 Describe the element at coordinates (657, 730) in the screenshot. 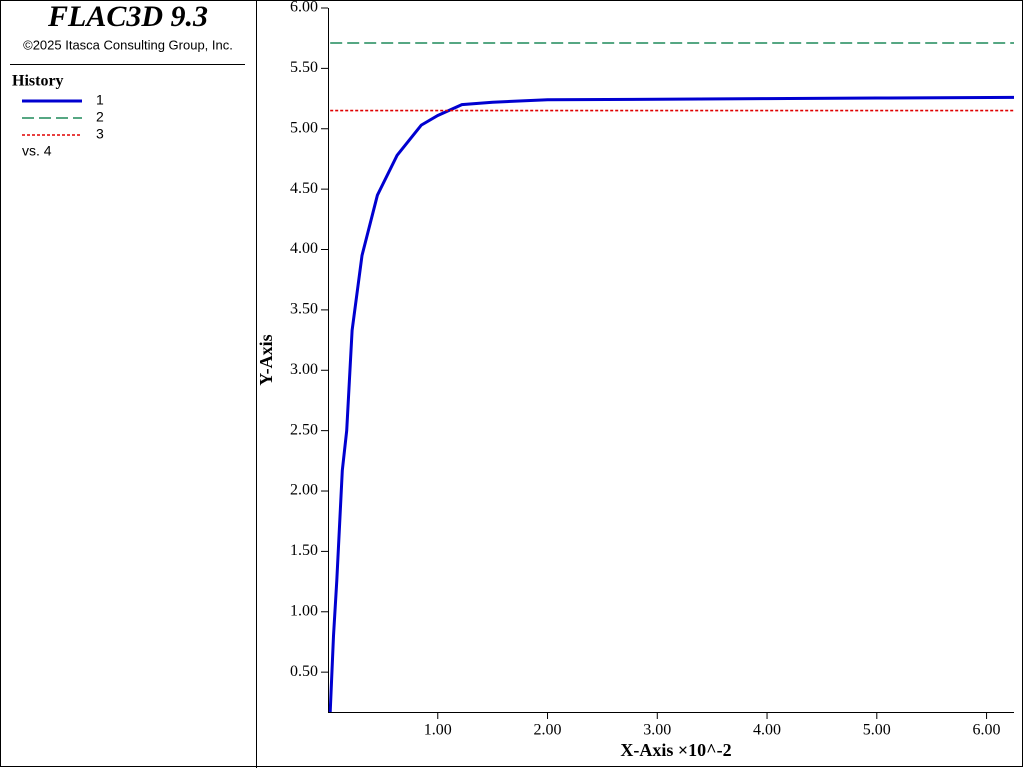

I see `x-tick-label: 3.00` at that location.